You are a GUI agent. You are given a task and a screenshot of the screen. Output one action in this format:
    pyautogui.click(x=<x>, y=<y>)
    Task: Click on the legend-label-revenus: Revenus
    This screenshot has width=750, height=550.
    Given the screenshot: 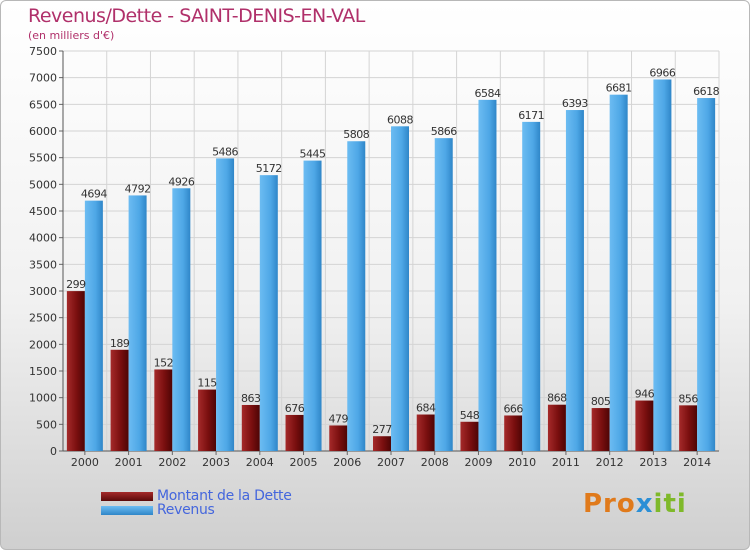 What is the action you would take?
    pyautogui.click(x=186, y=510)
    